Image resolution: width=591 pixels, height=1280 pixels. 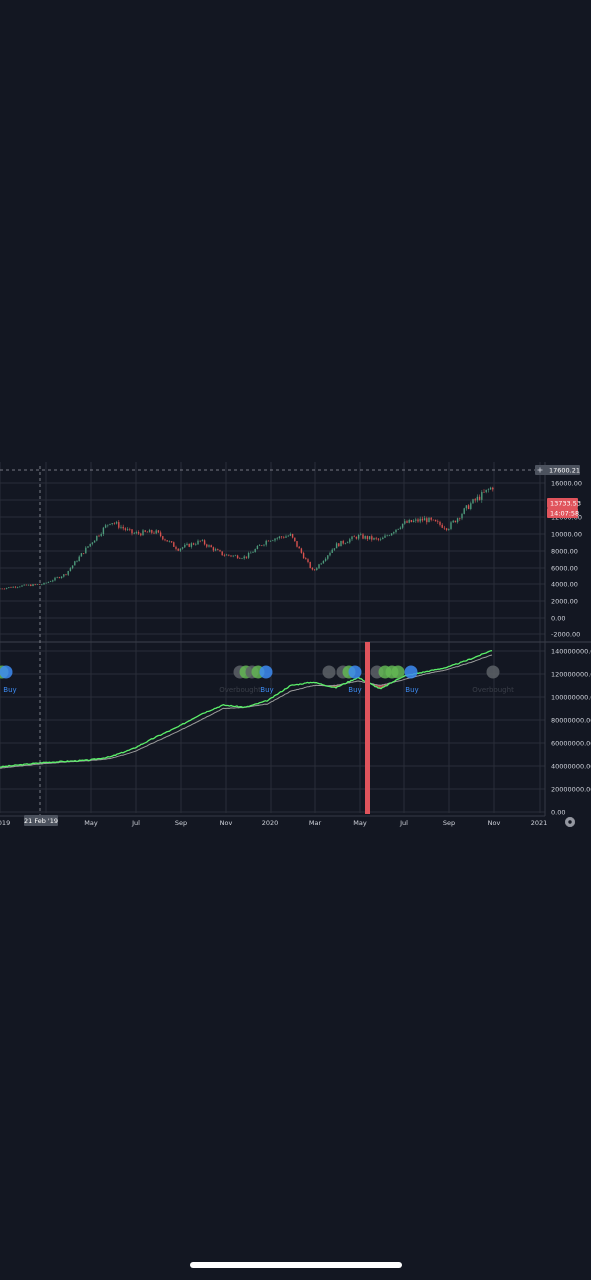 I want to click on buy-signal-label: Buy, so click(x=9, y=690).